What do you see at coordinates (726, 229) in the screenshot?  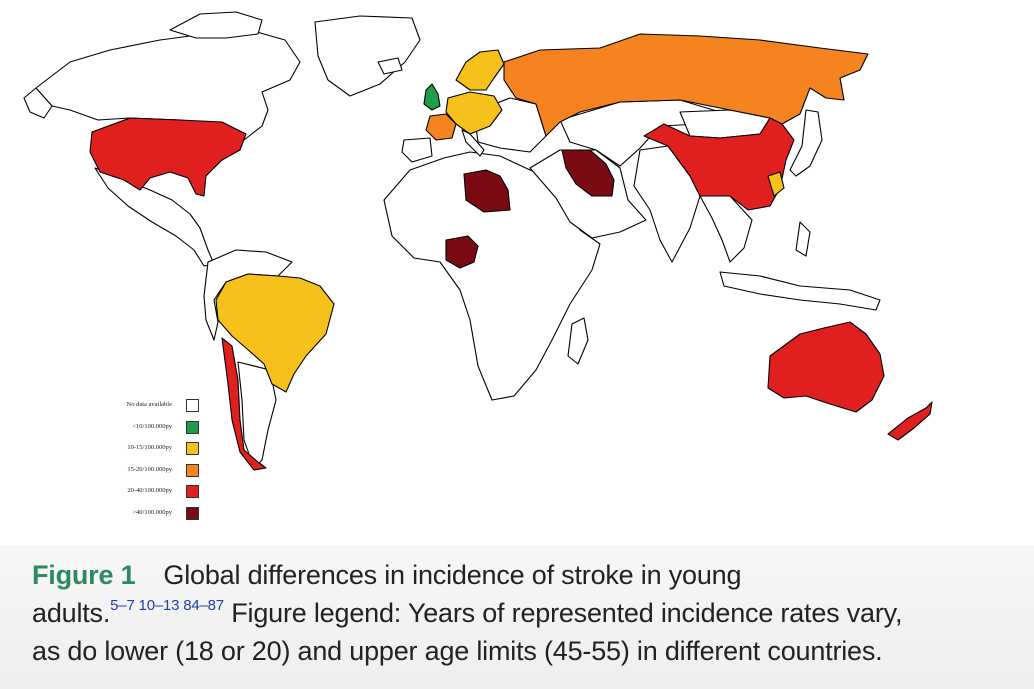 I see `southeast-asia` at bounding box center [726, 229].